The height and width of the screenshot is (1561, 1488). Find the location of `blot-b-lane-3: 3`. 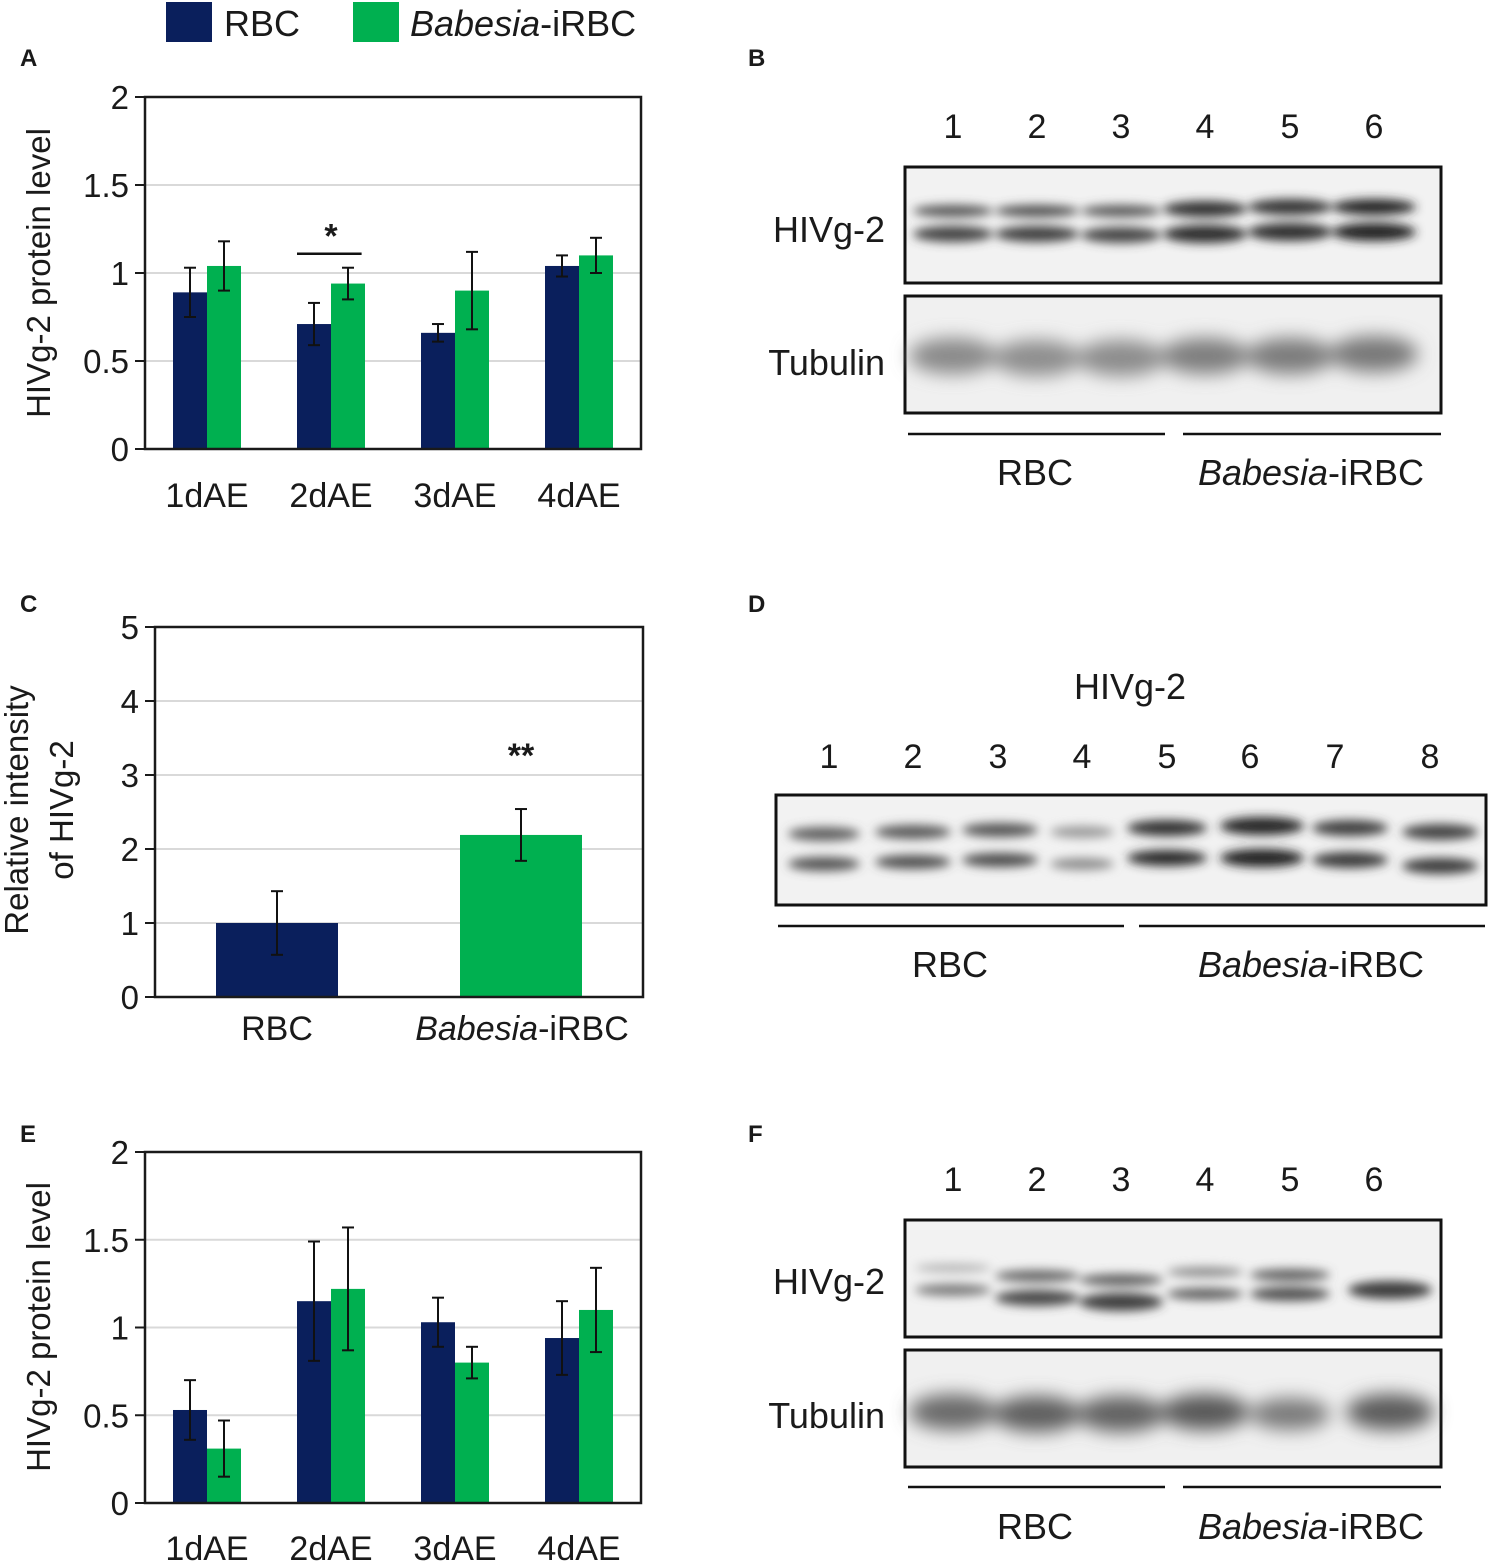

blot-b-lane-3: 3 is located at coordinates (1121, 127).